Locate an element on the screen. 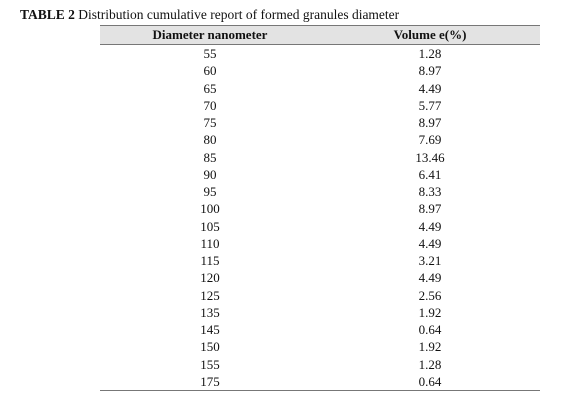 Image resolution: width=588 pixels, height=408 pixels. table-cell: 95 is located at coordinates (210, 192).